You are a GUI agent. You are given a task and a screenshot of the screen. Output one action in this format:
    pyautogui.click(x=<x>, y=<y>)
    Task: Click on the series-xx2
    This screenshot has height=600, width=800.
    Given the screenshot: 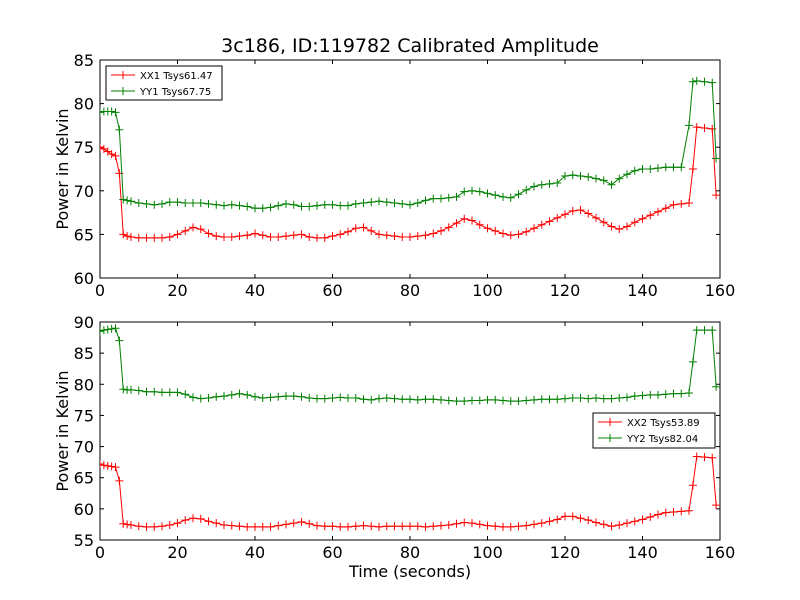 What is the action you would take?
    pyautogui.click(x=410, y=491)
    